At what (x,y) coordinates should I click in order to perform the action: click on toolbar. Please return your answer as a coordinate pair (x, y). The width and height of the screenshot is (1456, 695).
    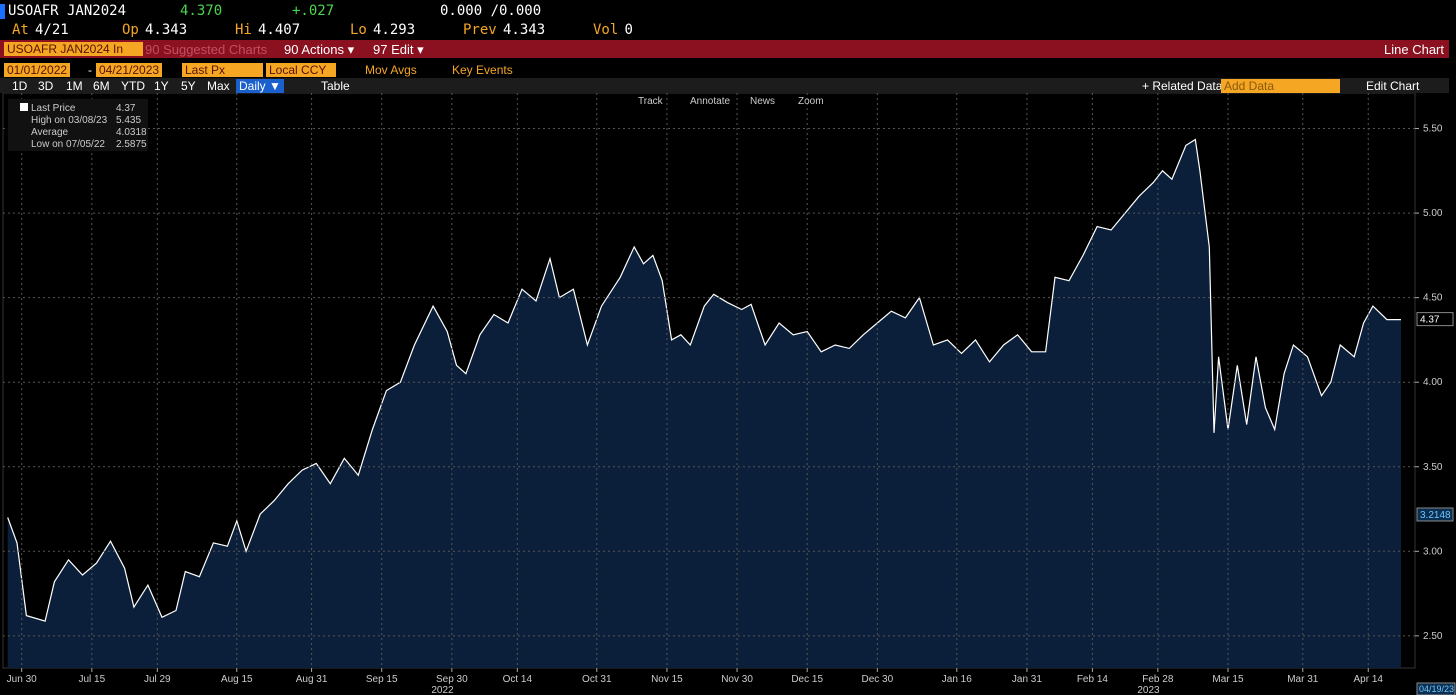
    Looking at the image, I should click on (724, 85).